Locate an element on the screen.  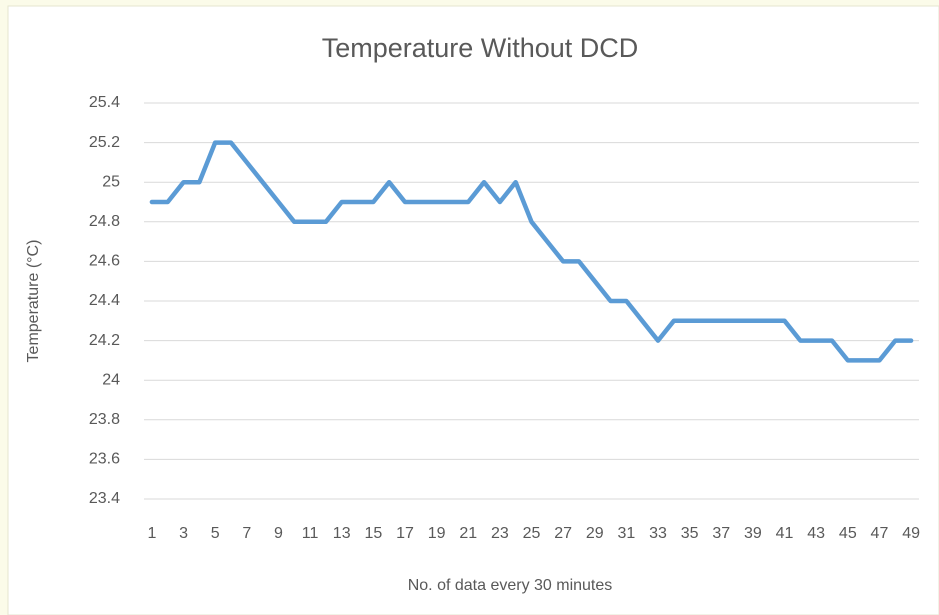
x-tick-label: 11 is located at coordinates (310, 533).